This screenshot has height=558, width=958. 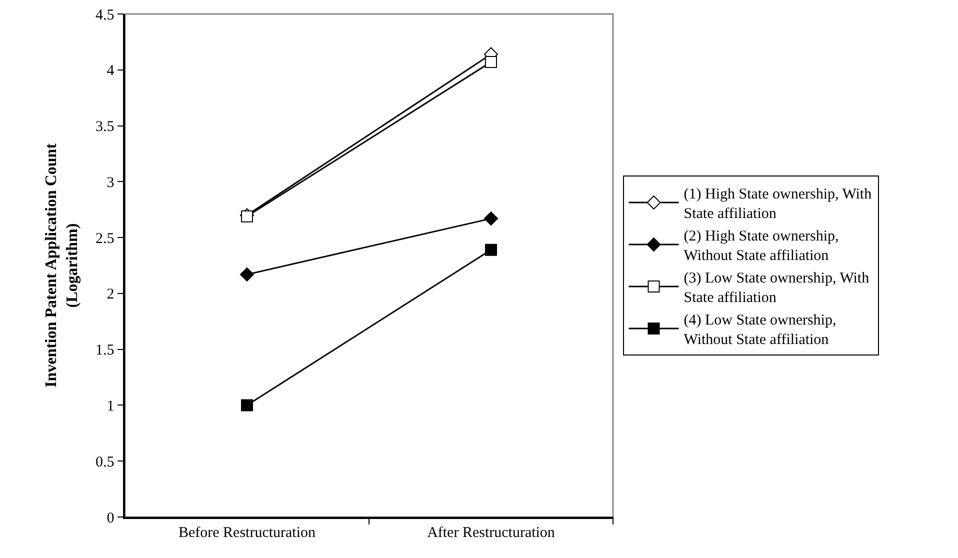 I want to click on legend-label: (3) Low State ownership, With State affiliation, so click(x=777, y=288).